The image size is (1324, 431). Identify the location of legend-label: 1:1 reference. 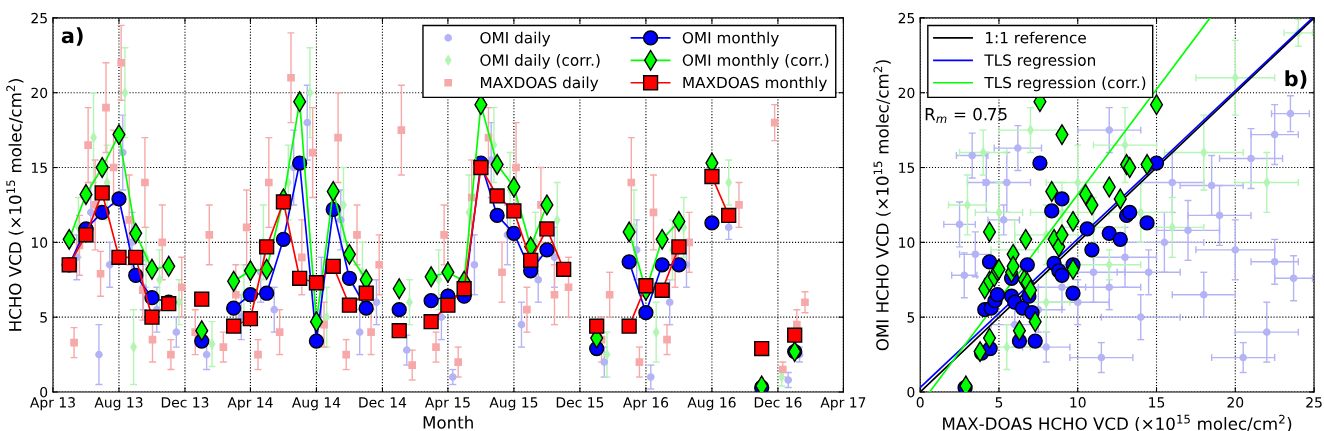
(1036, 37).